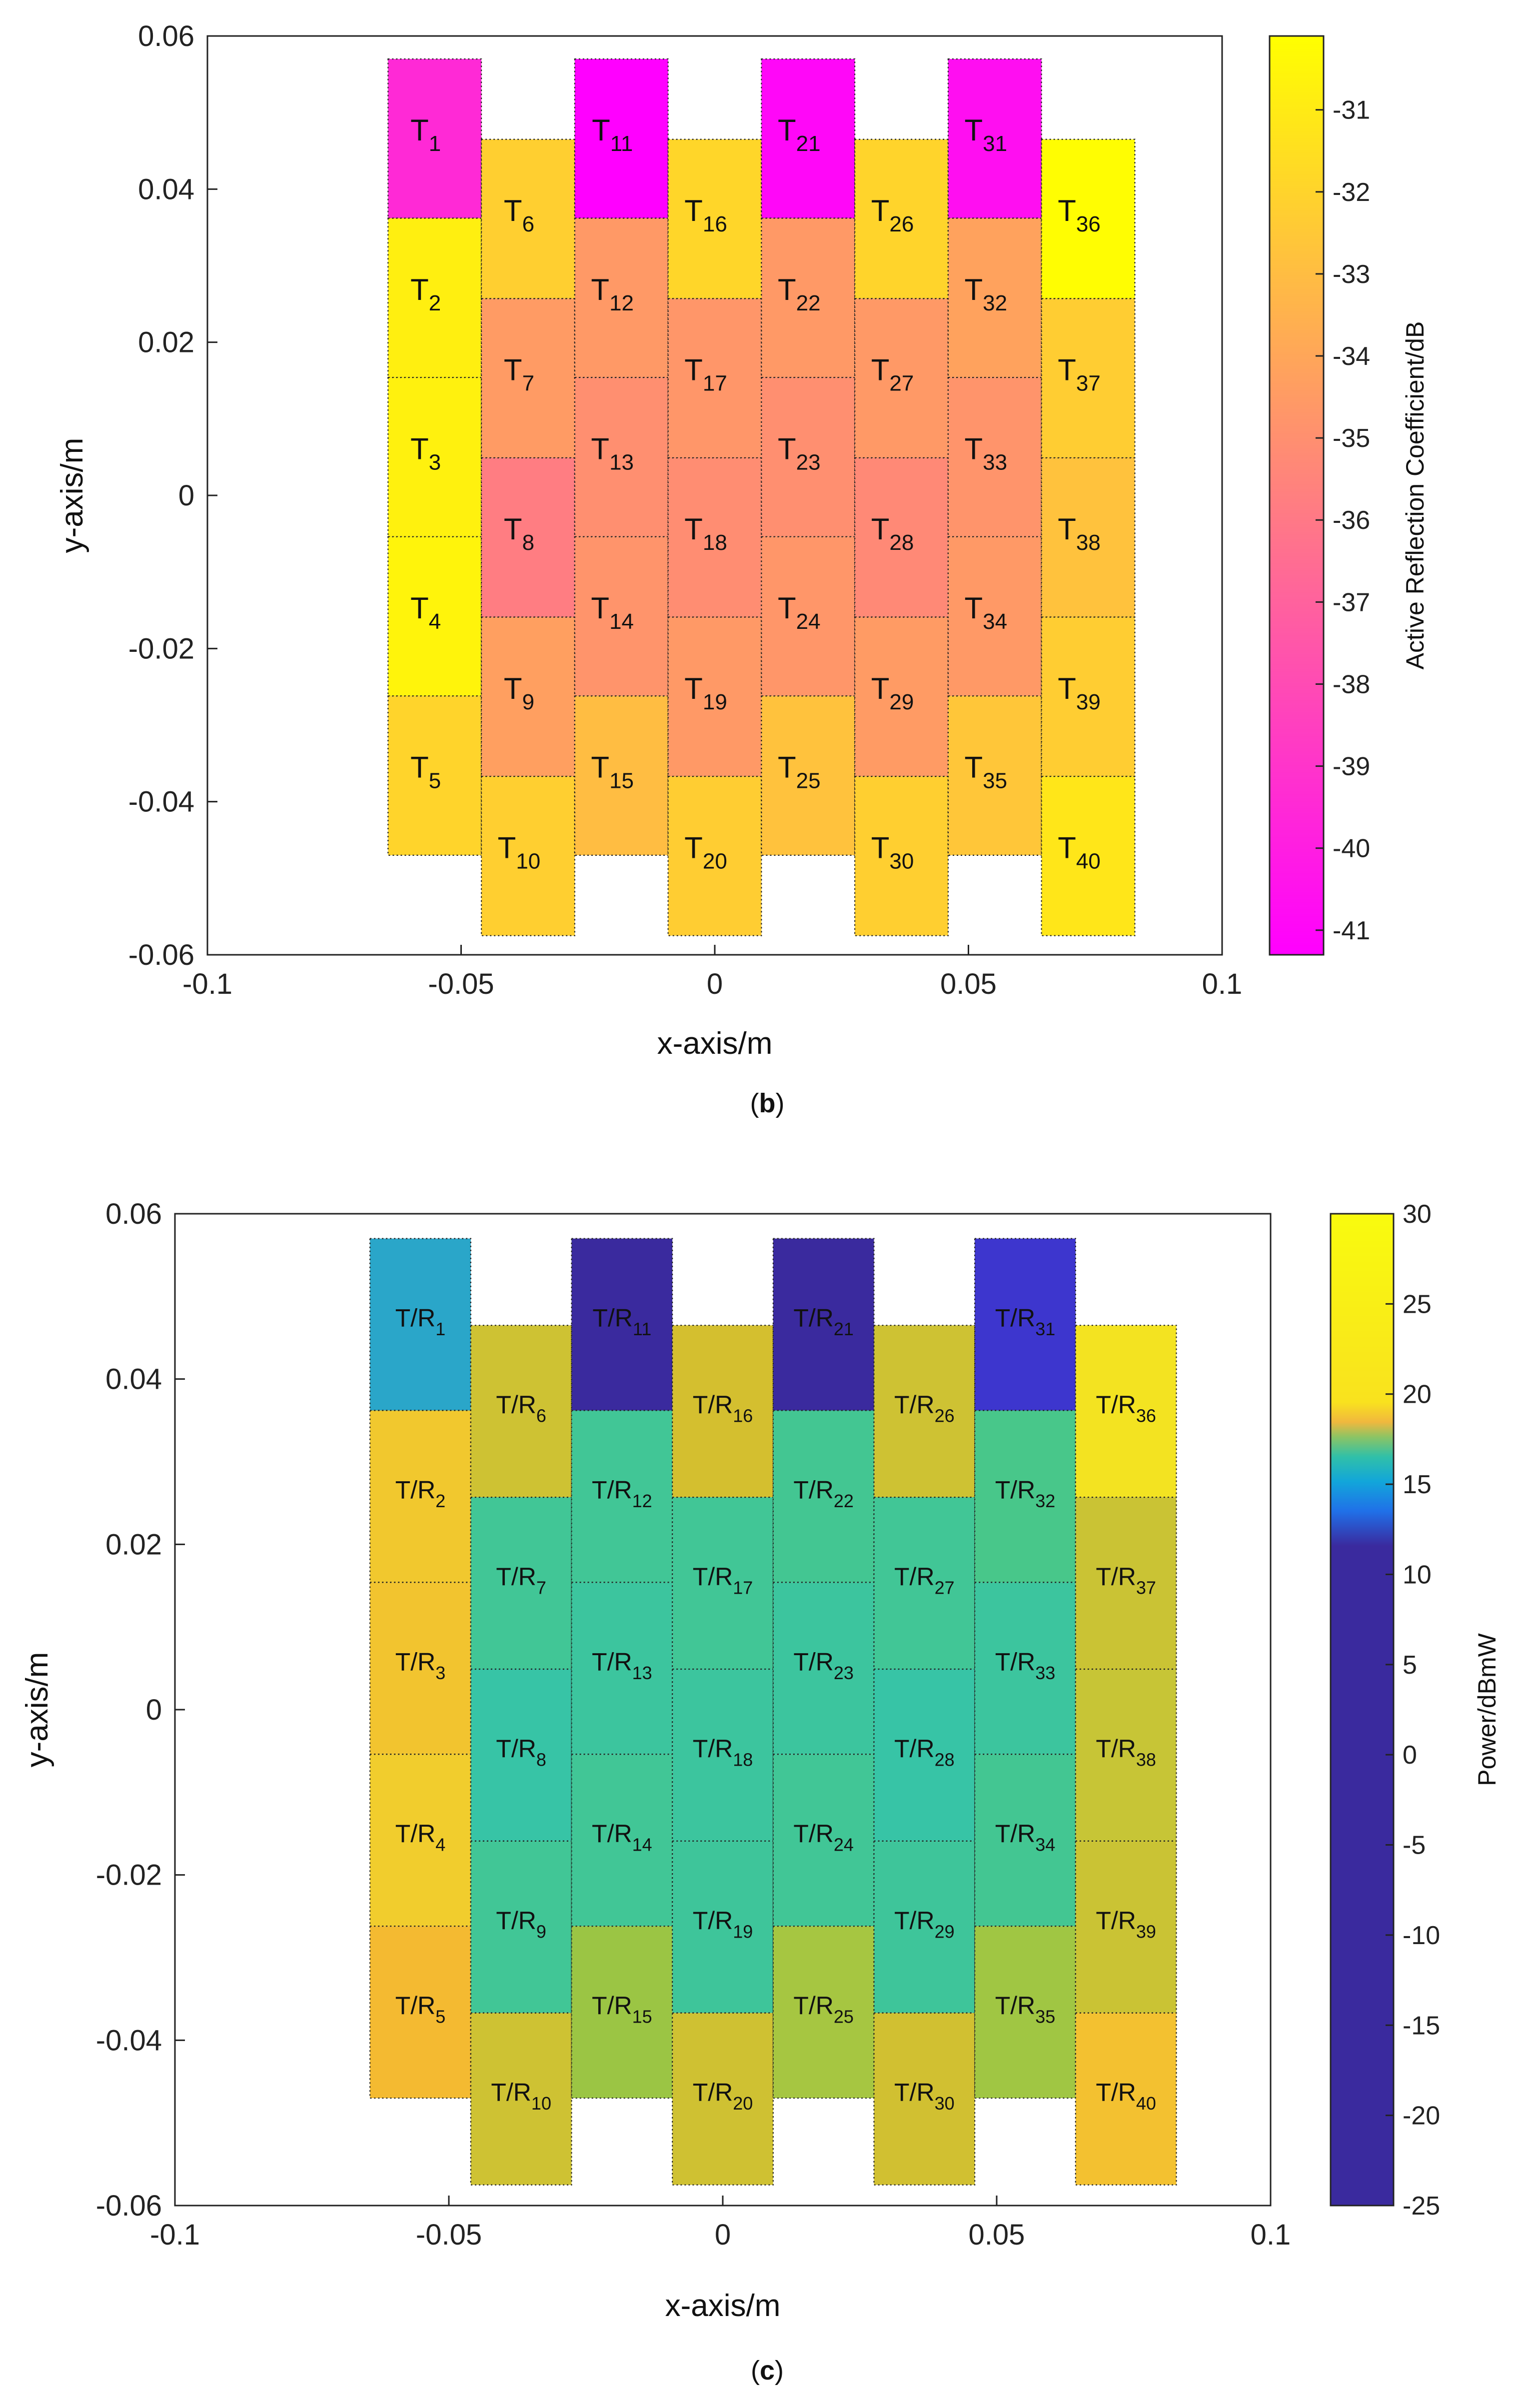 This screenshot has width=1535, height=2408. I want to click on colorbar-tick-label: -25, so click(1421, 2206).